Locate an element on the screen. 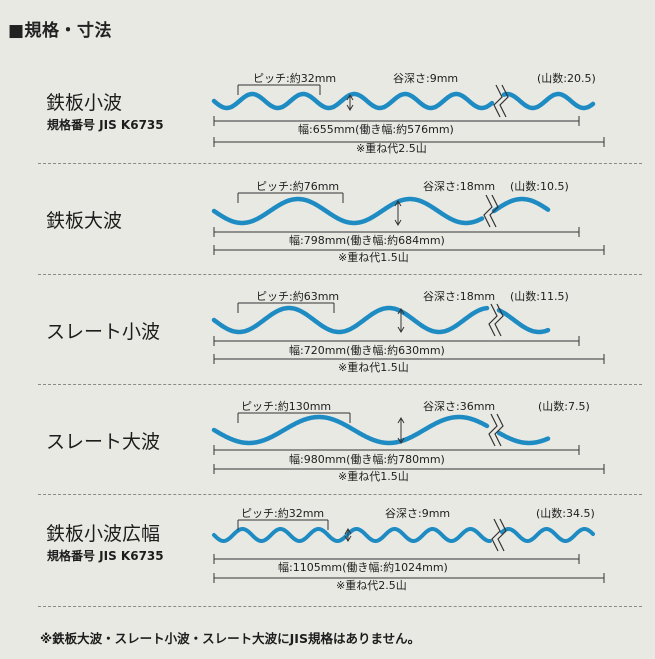  product-name: 鉄板小波広幅 is located at coordinates (103, 534).